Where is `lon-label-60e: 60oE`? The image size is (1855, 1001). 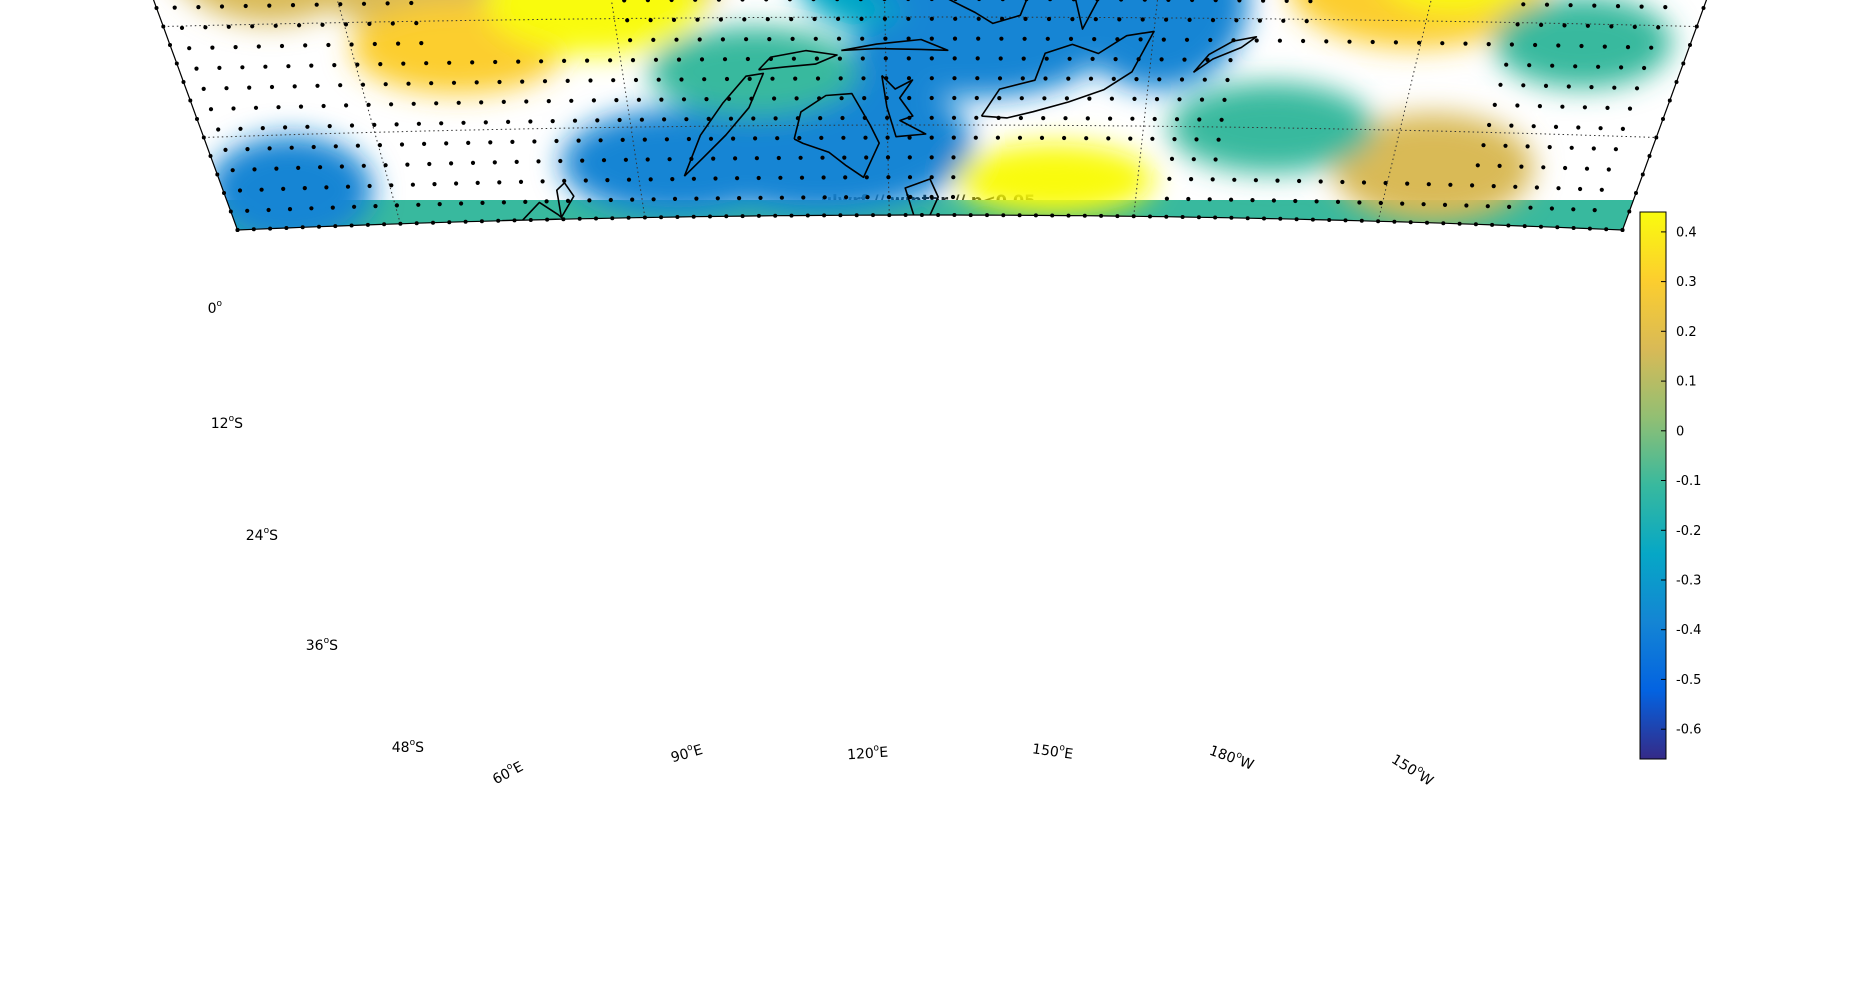
lon-label-60e: 60oE is located at coordinates (507, 772).